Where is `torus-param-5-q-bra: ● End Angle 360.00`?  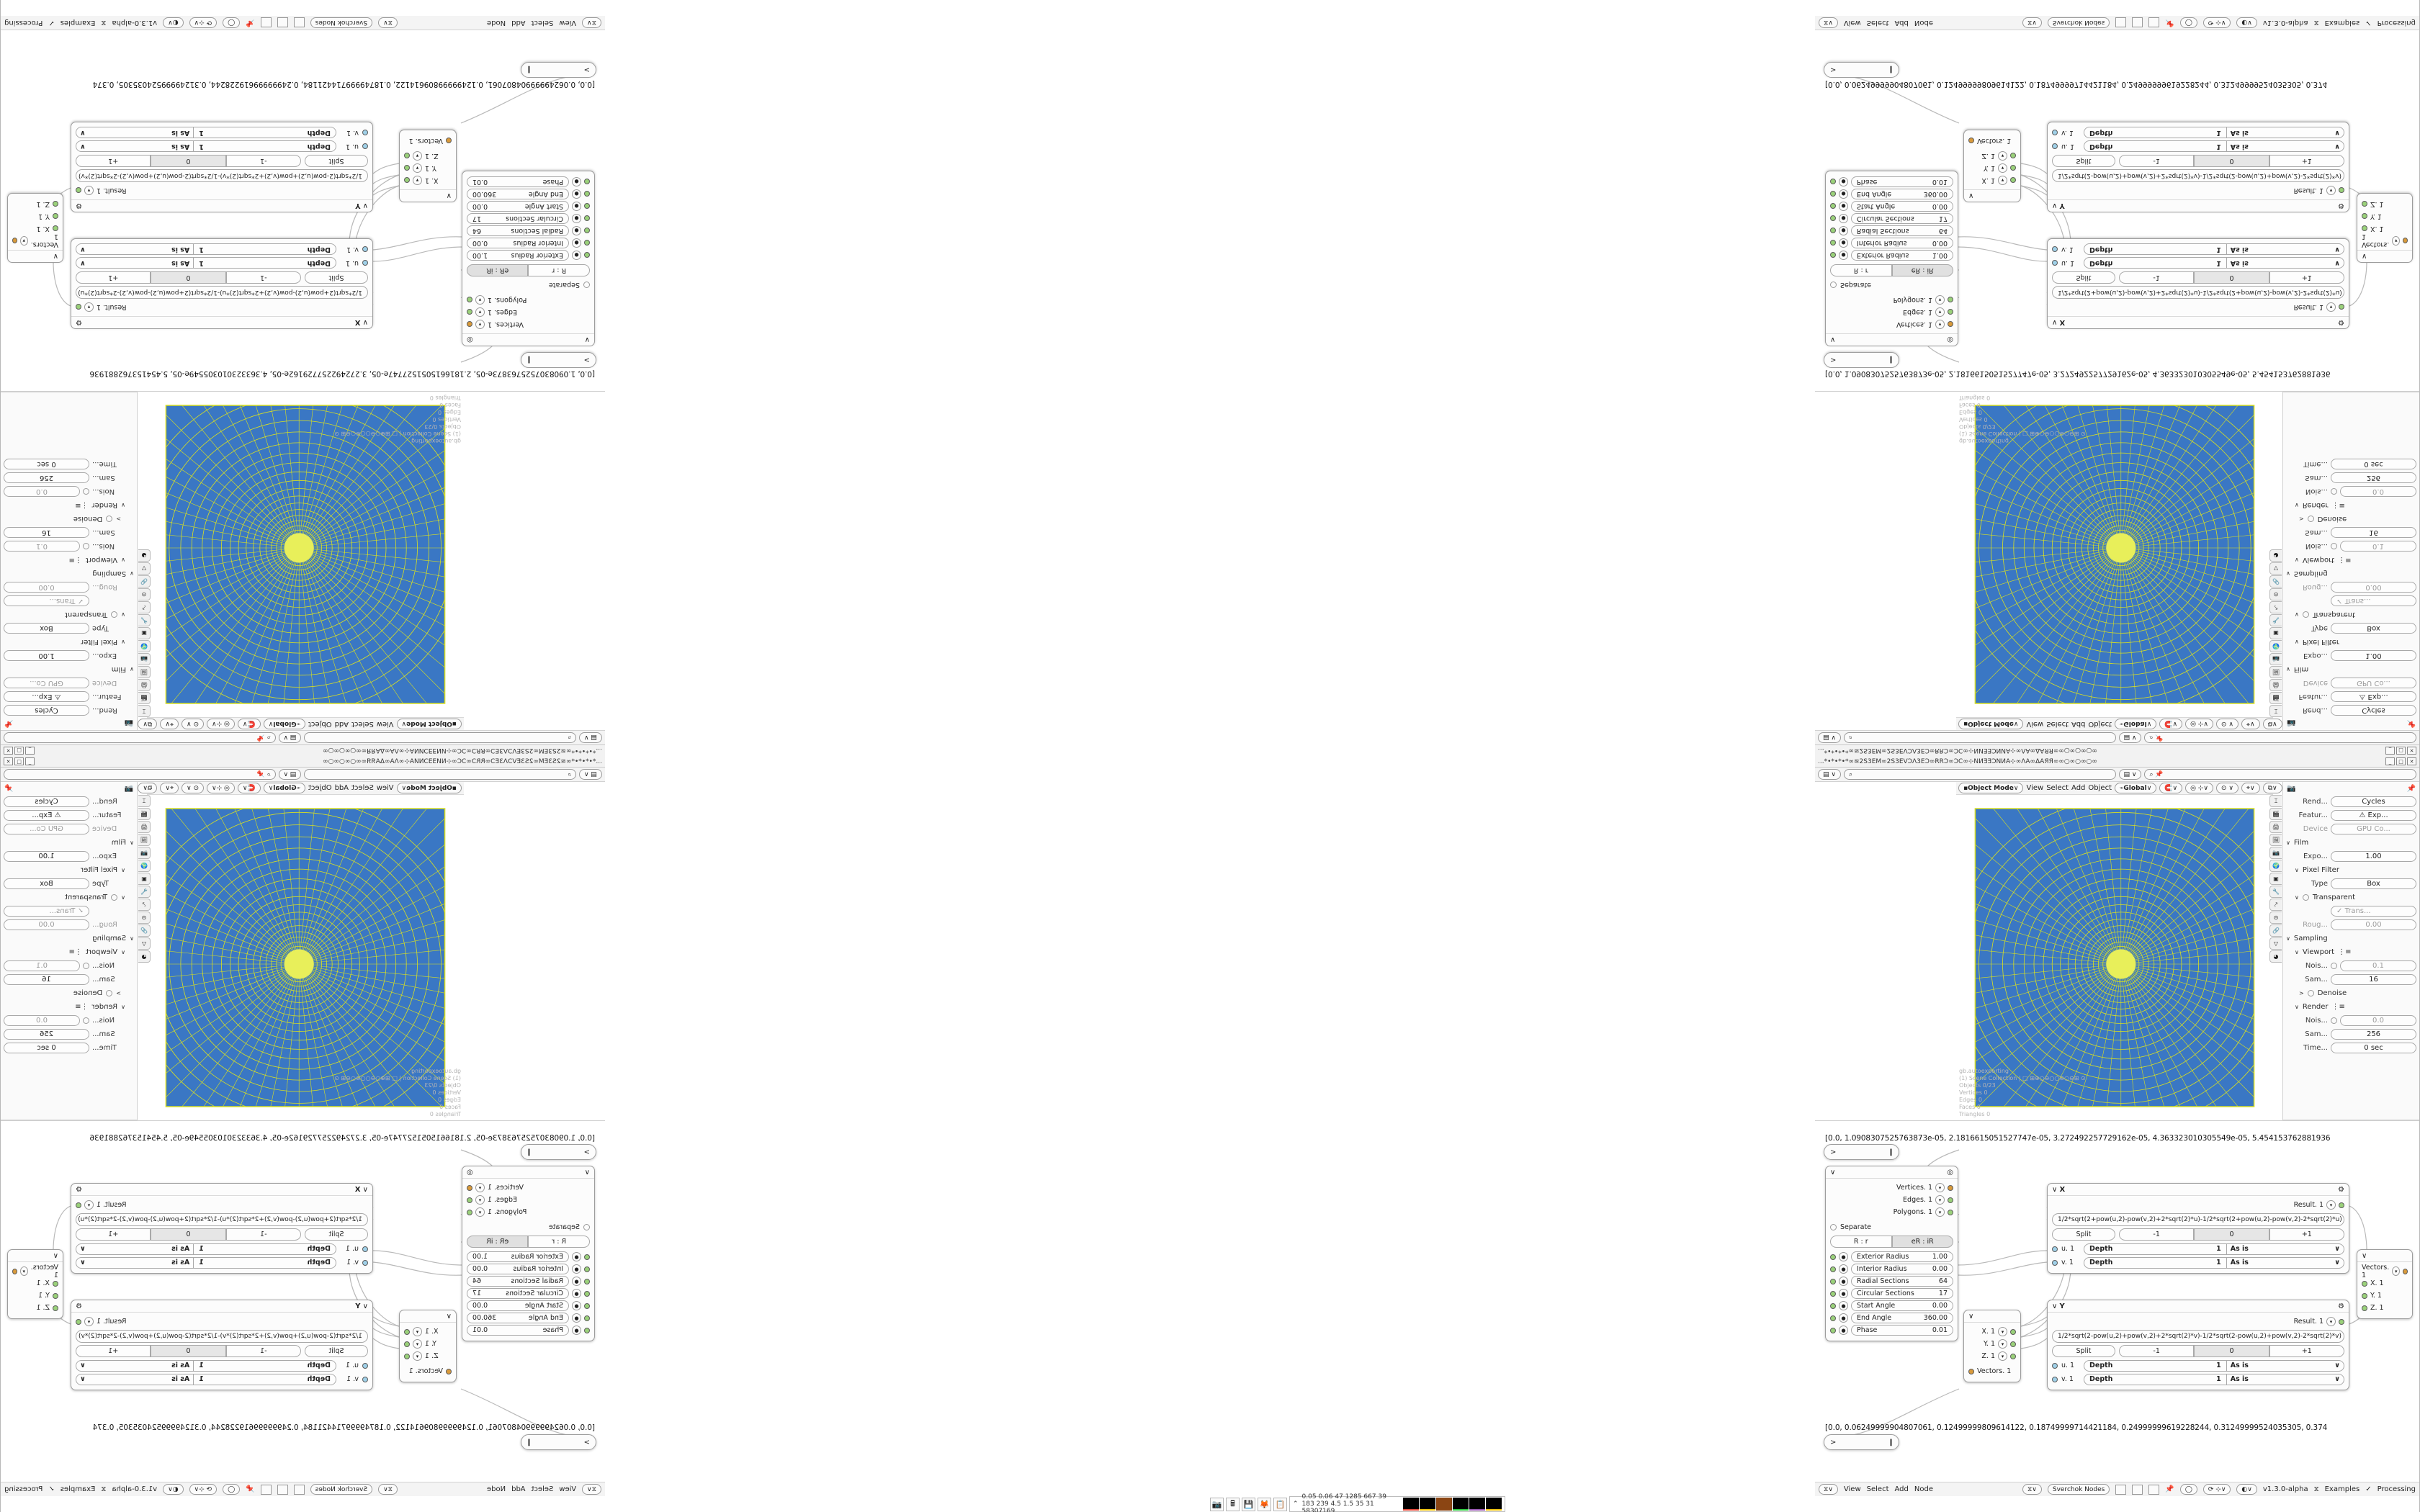
torus-param-5-q-bra: ● End Angle 360.00 is located at coordinates (1891, 1318).